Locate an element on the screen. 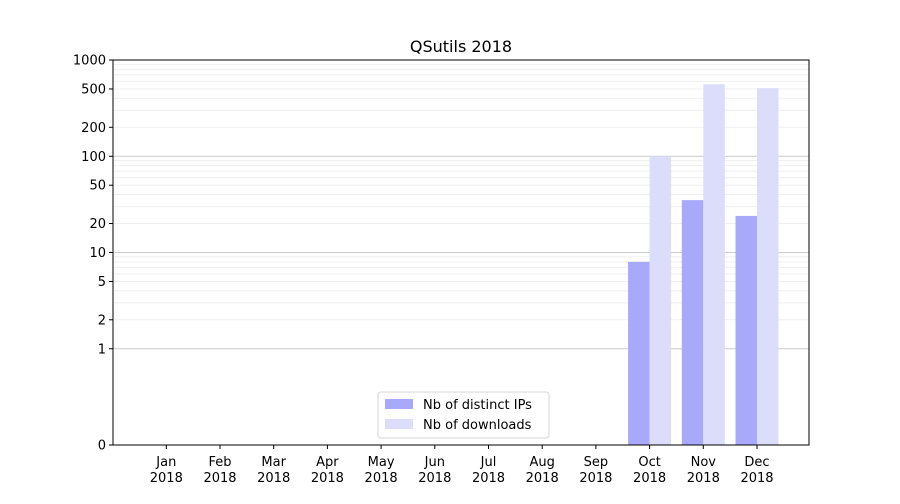  y-tick-label: 50 is located at coordinates (97, 186).